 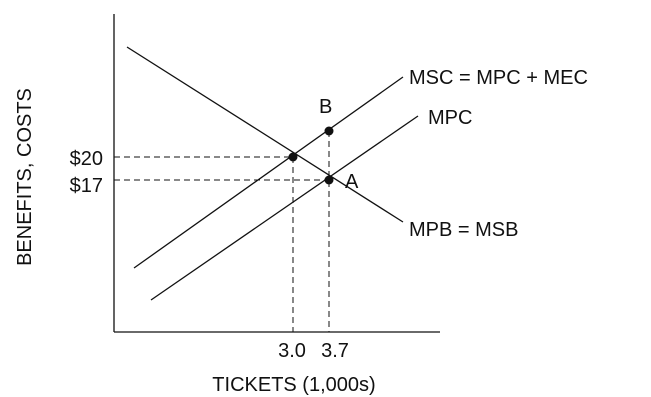 What do you see at coordinates (450, 118) in the screenshot?
I see `mpc-label: MPC` at bounding box center [450, 118].